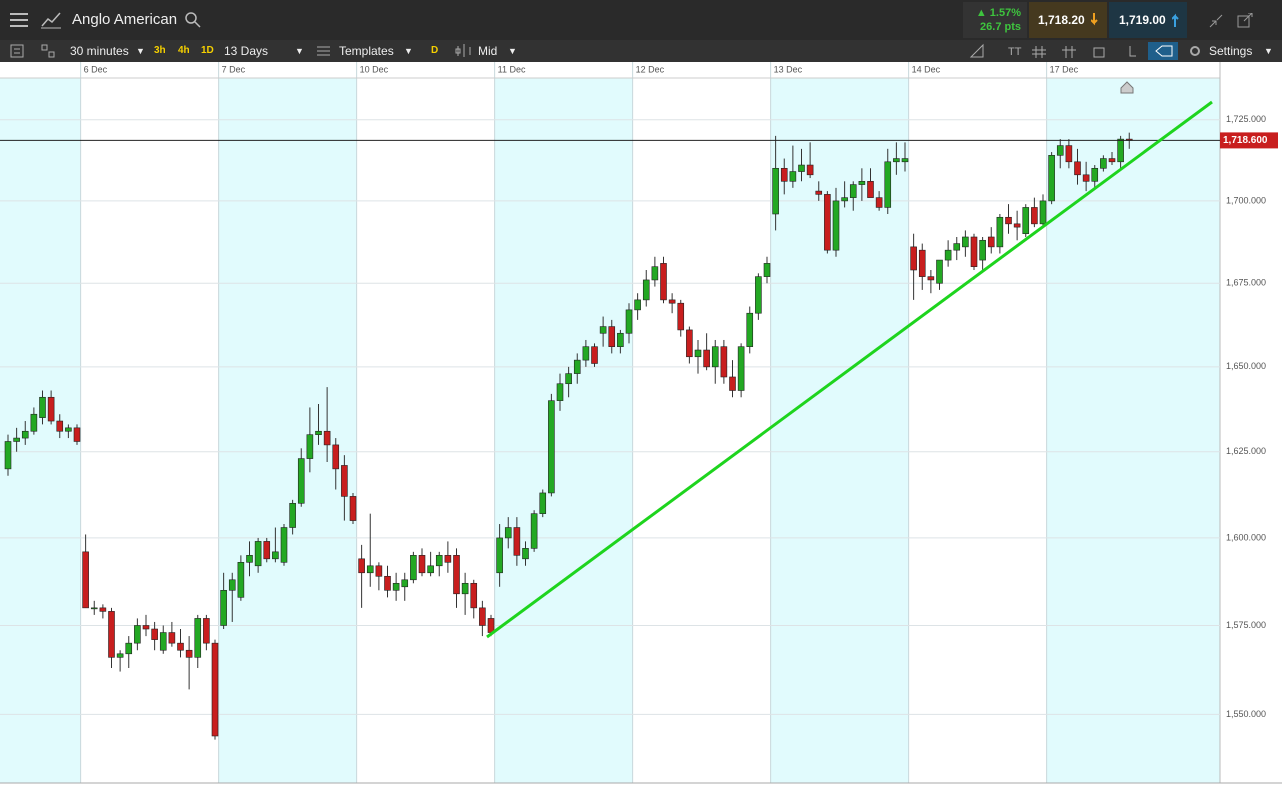 The image size is (1282, 789). What do you see at coordinates (1068, 20) in the screenshot?
I see `sell-button: 1,718.20` at bounding box center [1068, 20].